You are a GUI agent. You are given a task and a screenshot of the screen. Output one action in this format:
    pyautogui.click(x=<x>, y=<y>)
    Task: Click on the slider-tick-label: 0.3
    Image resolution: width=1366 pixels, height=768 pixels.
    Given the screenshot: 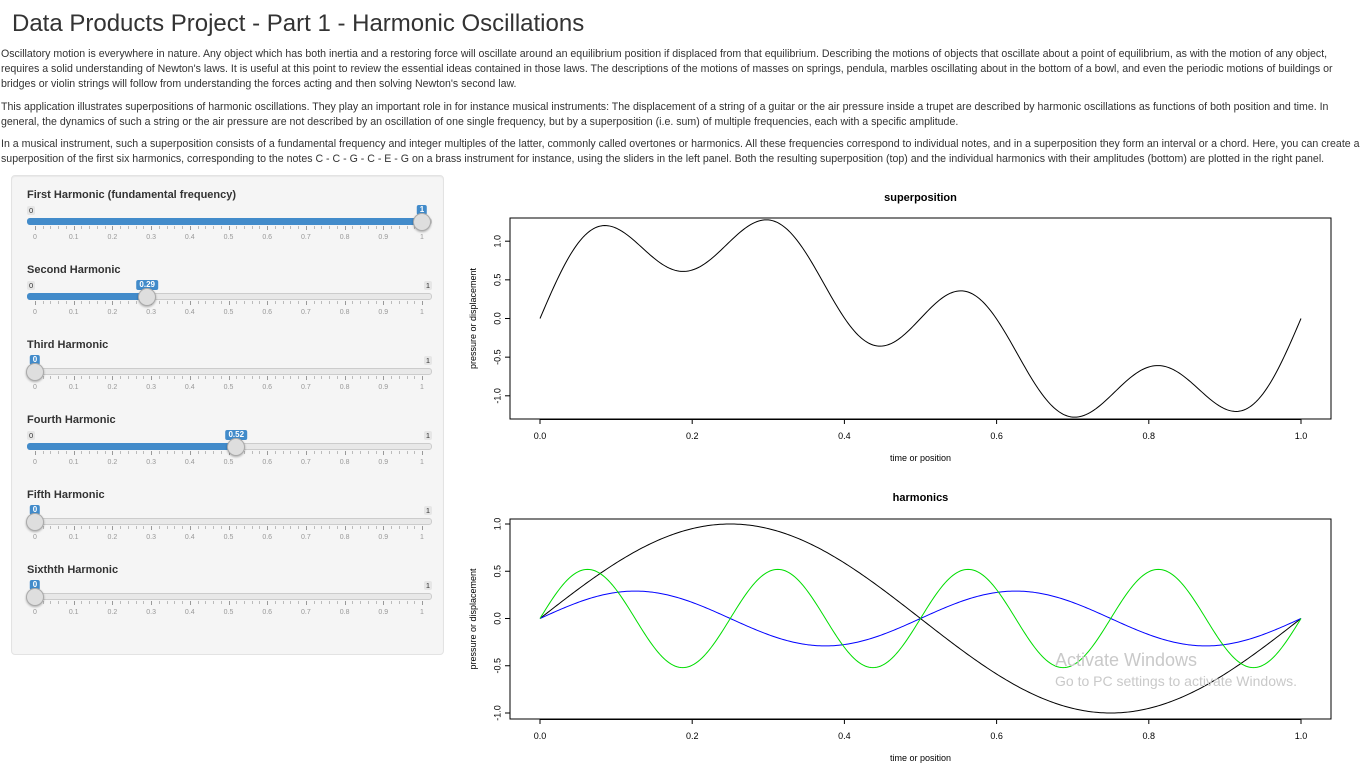 What is the action you would take?
    pyautogui.click(x=151, y=537)
    